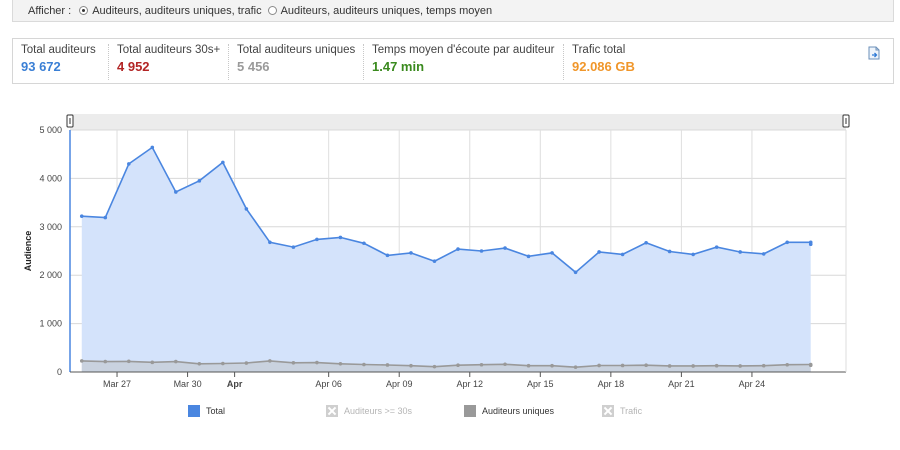 This screenshot has width=900, height=450. I want to click on x-tick-label: Apr 24, so click(752, 384).